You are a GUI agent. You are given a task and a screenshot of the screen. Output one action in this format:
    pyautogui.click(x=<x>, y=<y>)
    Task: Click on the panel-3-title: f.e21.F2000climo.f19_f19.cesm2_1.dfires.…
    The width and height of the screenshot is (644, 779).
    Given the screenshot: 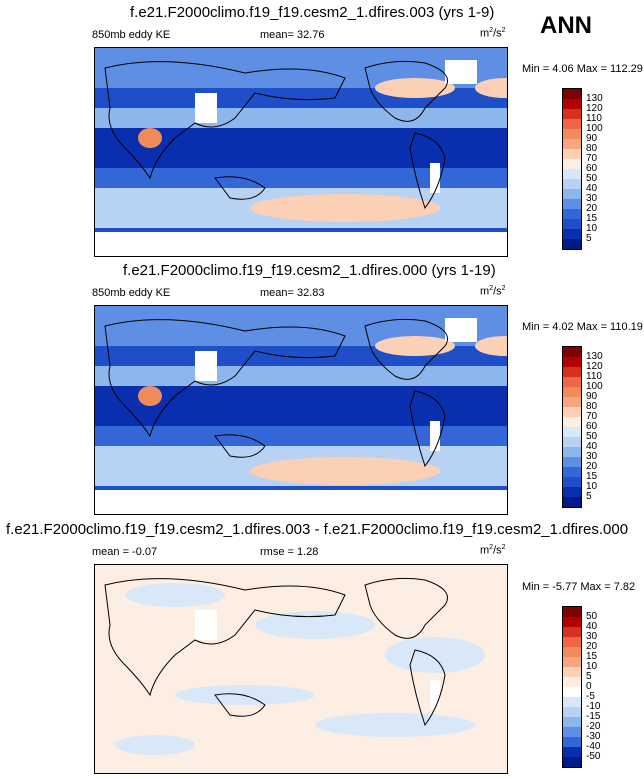 What is the action you would take?
    pyautogui.click(x=317, y=529)
    